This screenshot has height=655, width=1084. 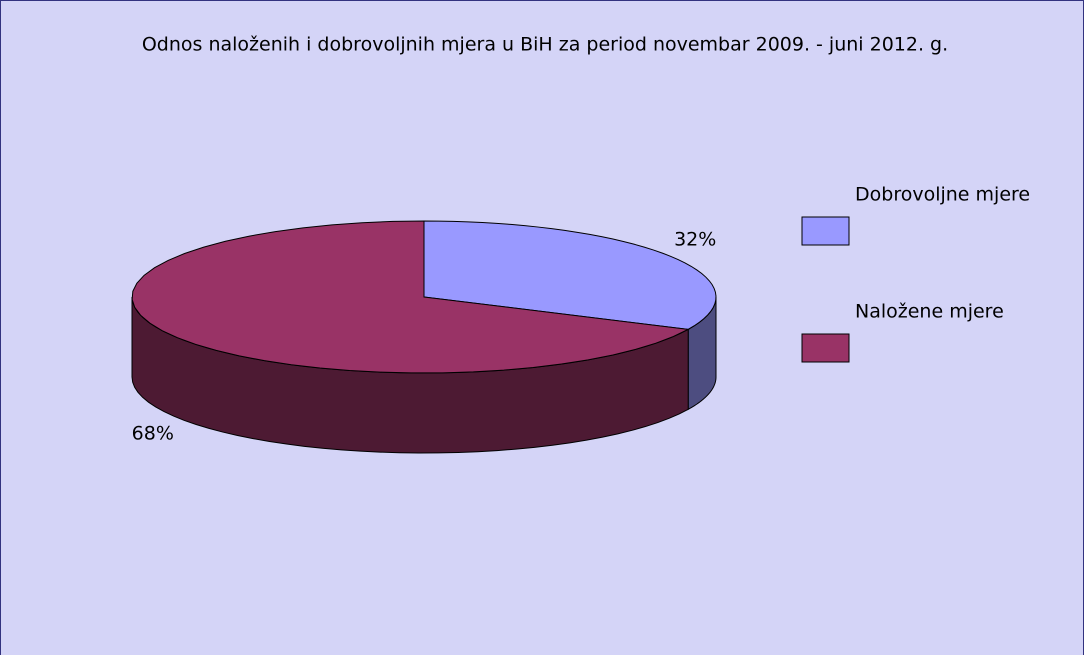 What do you see at coordinates (153, 434) in the screenshot?
I see `data-label: 68%` at bounding box center [153, 434].